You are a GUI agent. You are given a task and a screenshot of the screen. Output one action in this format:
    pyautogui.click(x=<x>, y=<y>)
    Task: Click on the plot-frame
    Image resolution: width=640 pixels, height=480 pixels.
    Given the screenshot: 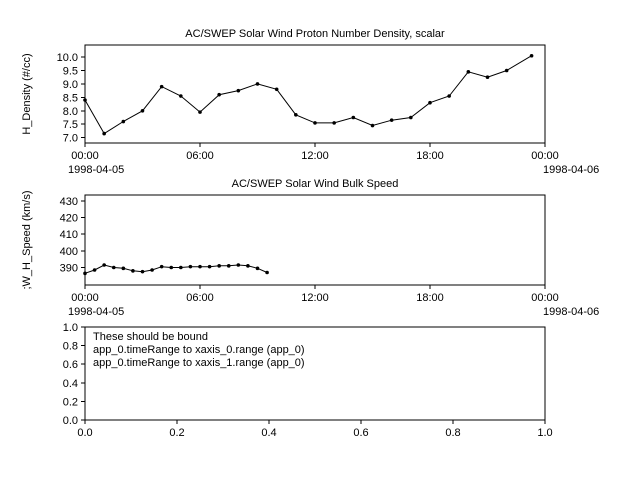 What is the action you would take?
    pyautogui.click(x=315, y=373)
    